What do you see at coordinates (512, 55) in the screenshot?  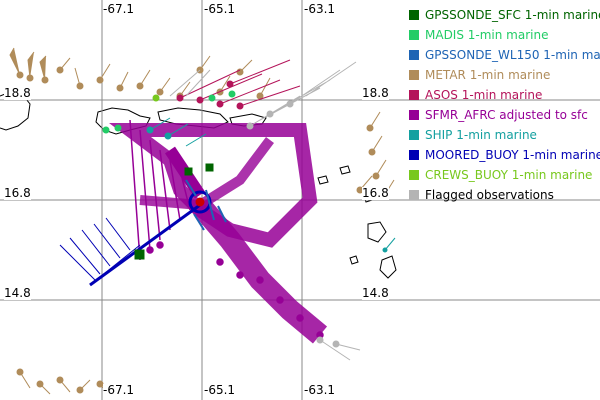 I see `legend-label: GPSSONDE_WL150 1-min marine` at bounding box center [512, 55].